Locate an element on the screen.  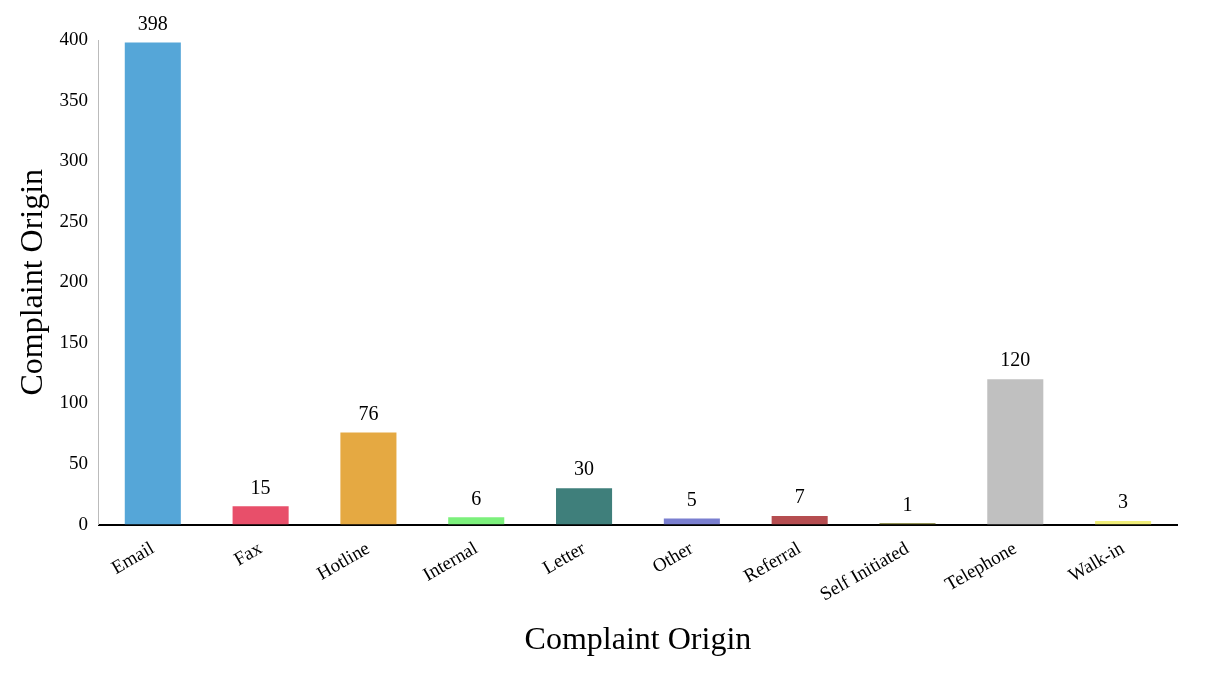
y-tick-label: 250 is located at coordinates (73, 220).